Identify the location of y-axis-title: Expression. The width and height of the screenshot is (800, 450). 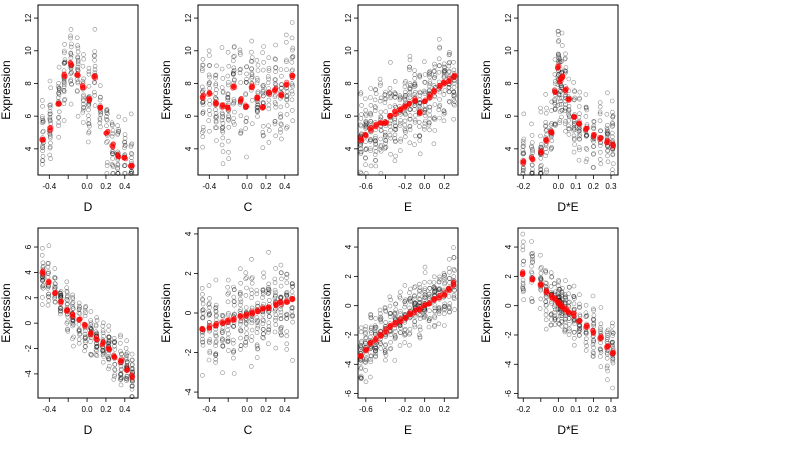
(166, 312).